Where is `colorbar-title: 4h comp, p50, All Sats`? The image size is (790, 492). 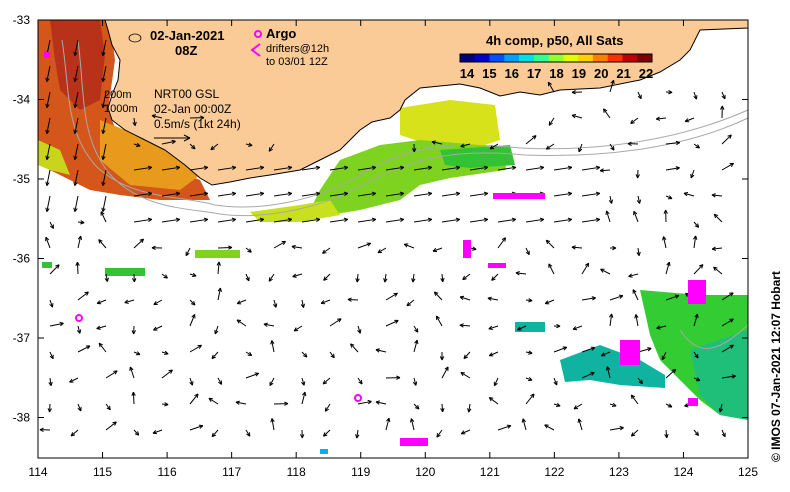 colorbar-title: 4h comp, p50, All Sats is located at coordinates (555, 40).